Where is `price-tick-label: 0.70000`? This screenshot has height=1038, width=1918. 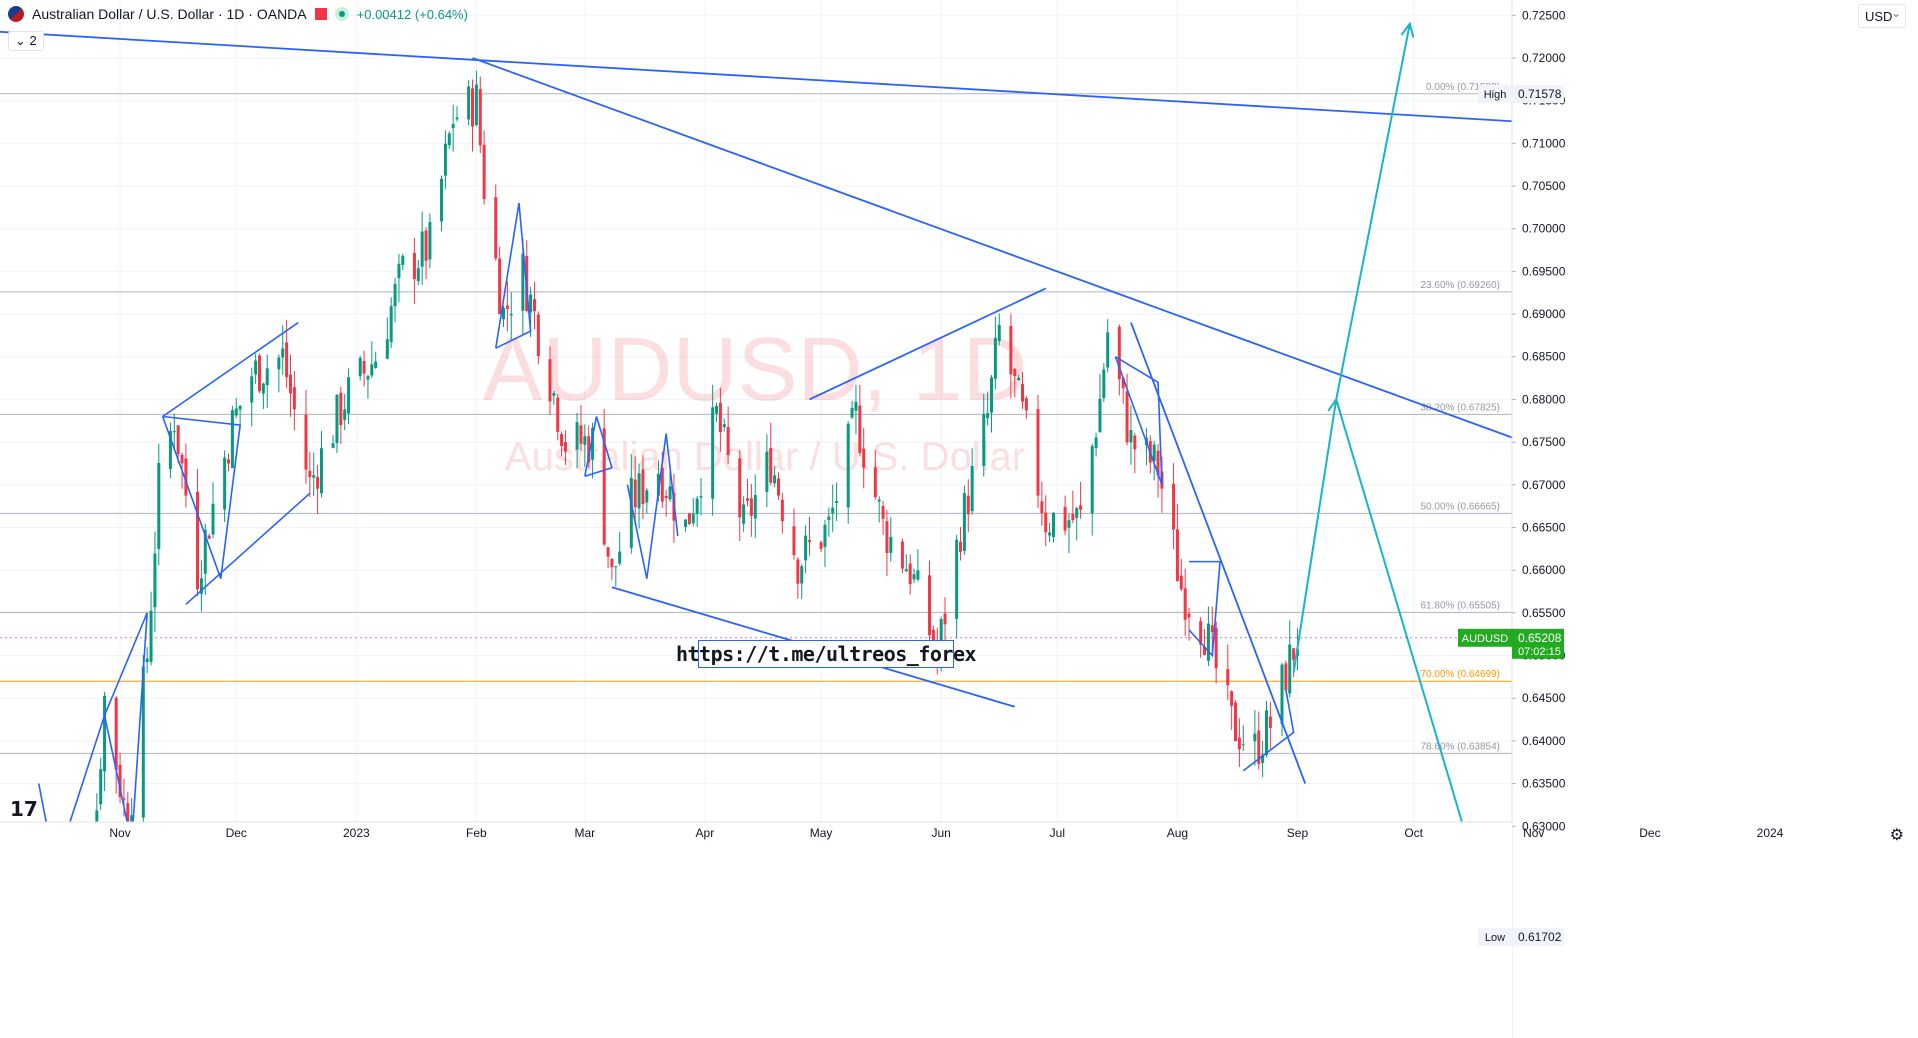
price-tick-label: 0.70000 is located at coordinates (1544, 229).